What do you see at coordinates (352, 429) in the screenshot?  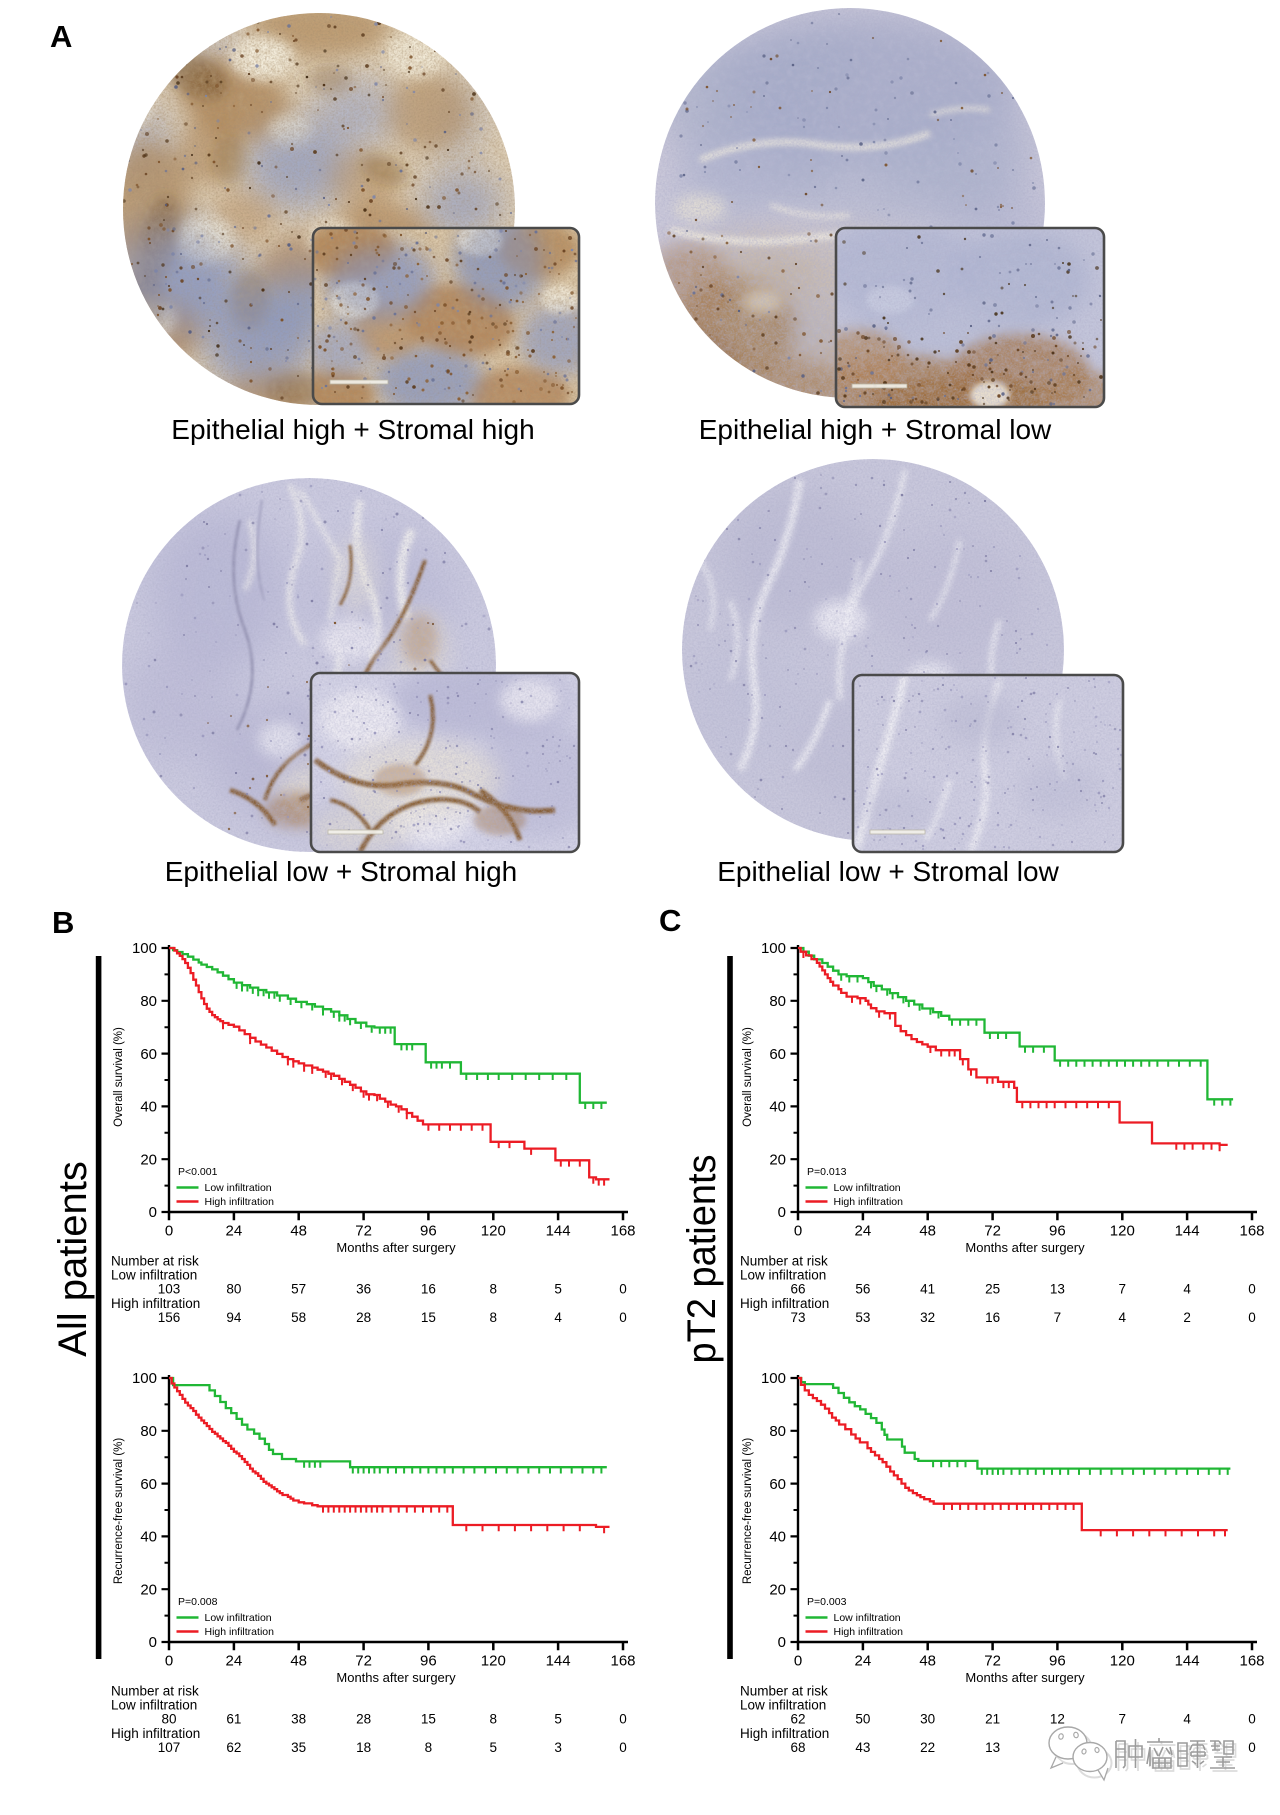 I see `svg-text: Epithelial high + Stromal high` at bounding box center [352, 429].